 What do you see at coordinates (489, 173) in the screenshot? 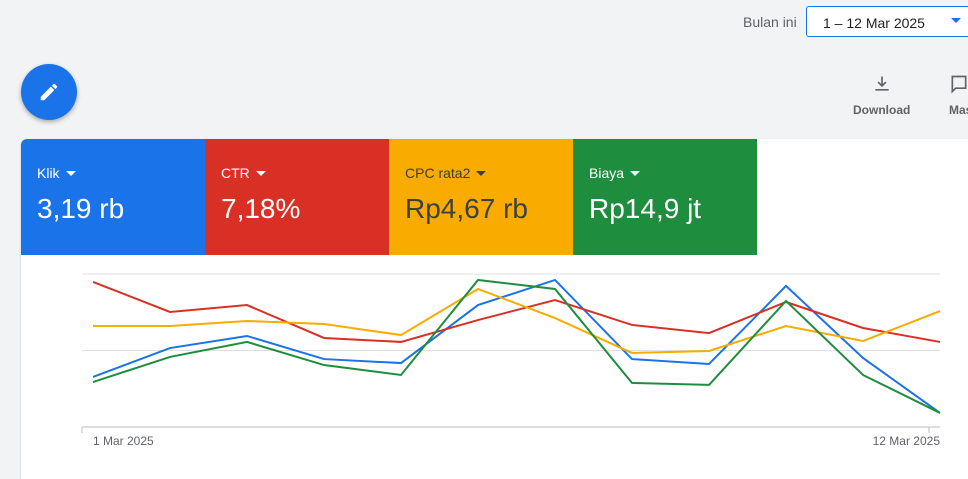
I see `metric-name: CPC rata2` at bounding box center [489, 173].